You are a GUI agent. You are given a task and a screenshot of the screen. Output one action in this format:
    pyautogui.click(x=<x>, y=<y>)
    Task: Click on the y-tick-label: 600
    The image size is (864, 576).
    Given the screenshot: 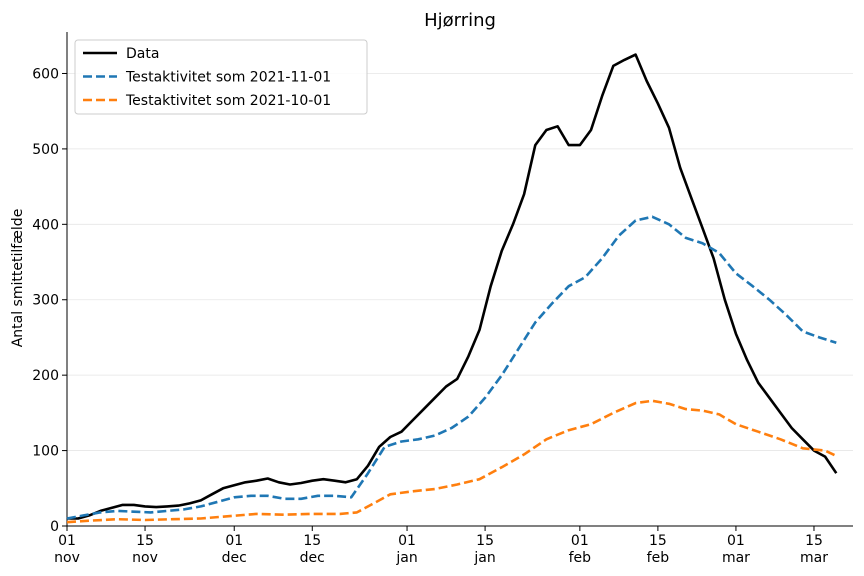 What is the action you would take?
    pyautogui.click(x=45, y=74)
    